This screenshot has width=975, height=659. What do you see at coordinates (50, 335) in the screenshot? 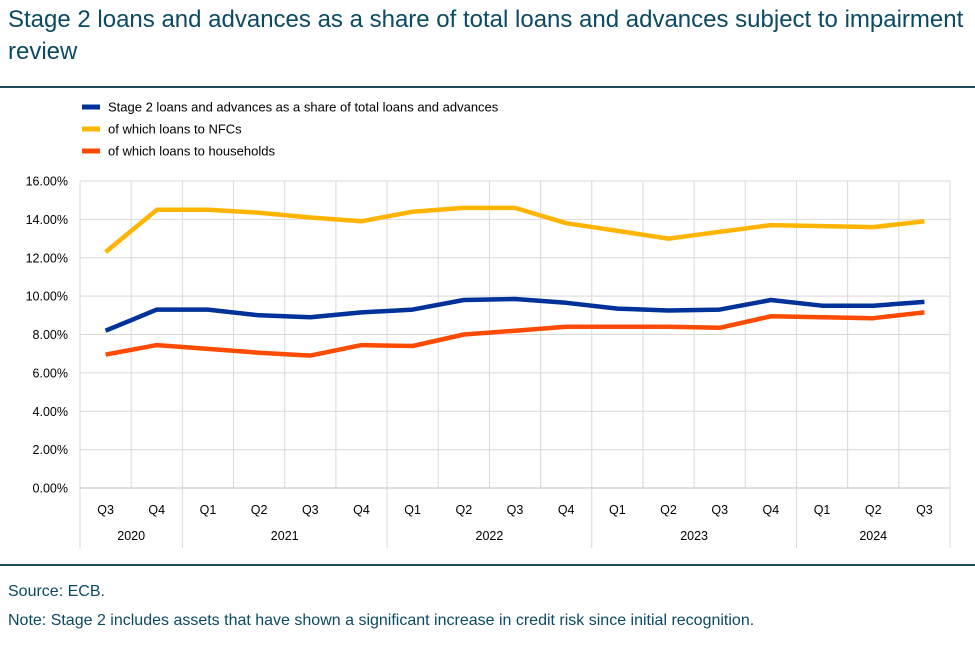
I see `y-tick-label: 8.00%` at bounding box center [50, 335].